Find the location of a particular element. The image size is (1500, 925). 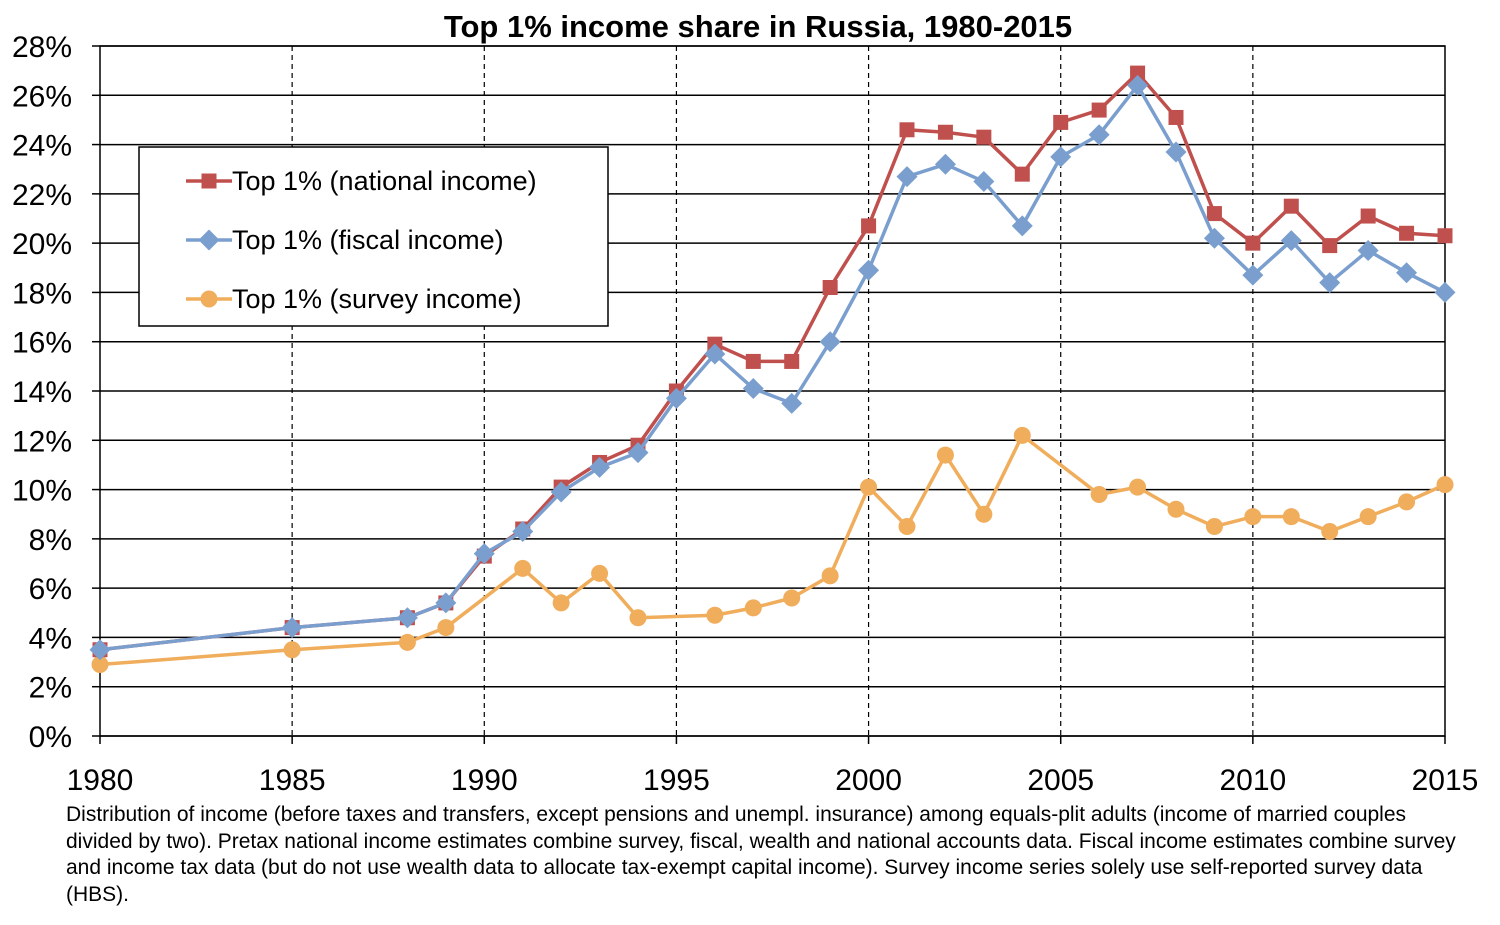

legend-box is located at coordinates (373, 236).